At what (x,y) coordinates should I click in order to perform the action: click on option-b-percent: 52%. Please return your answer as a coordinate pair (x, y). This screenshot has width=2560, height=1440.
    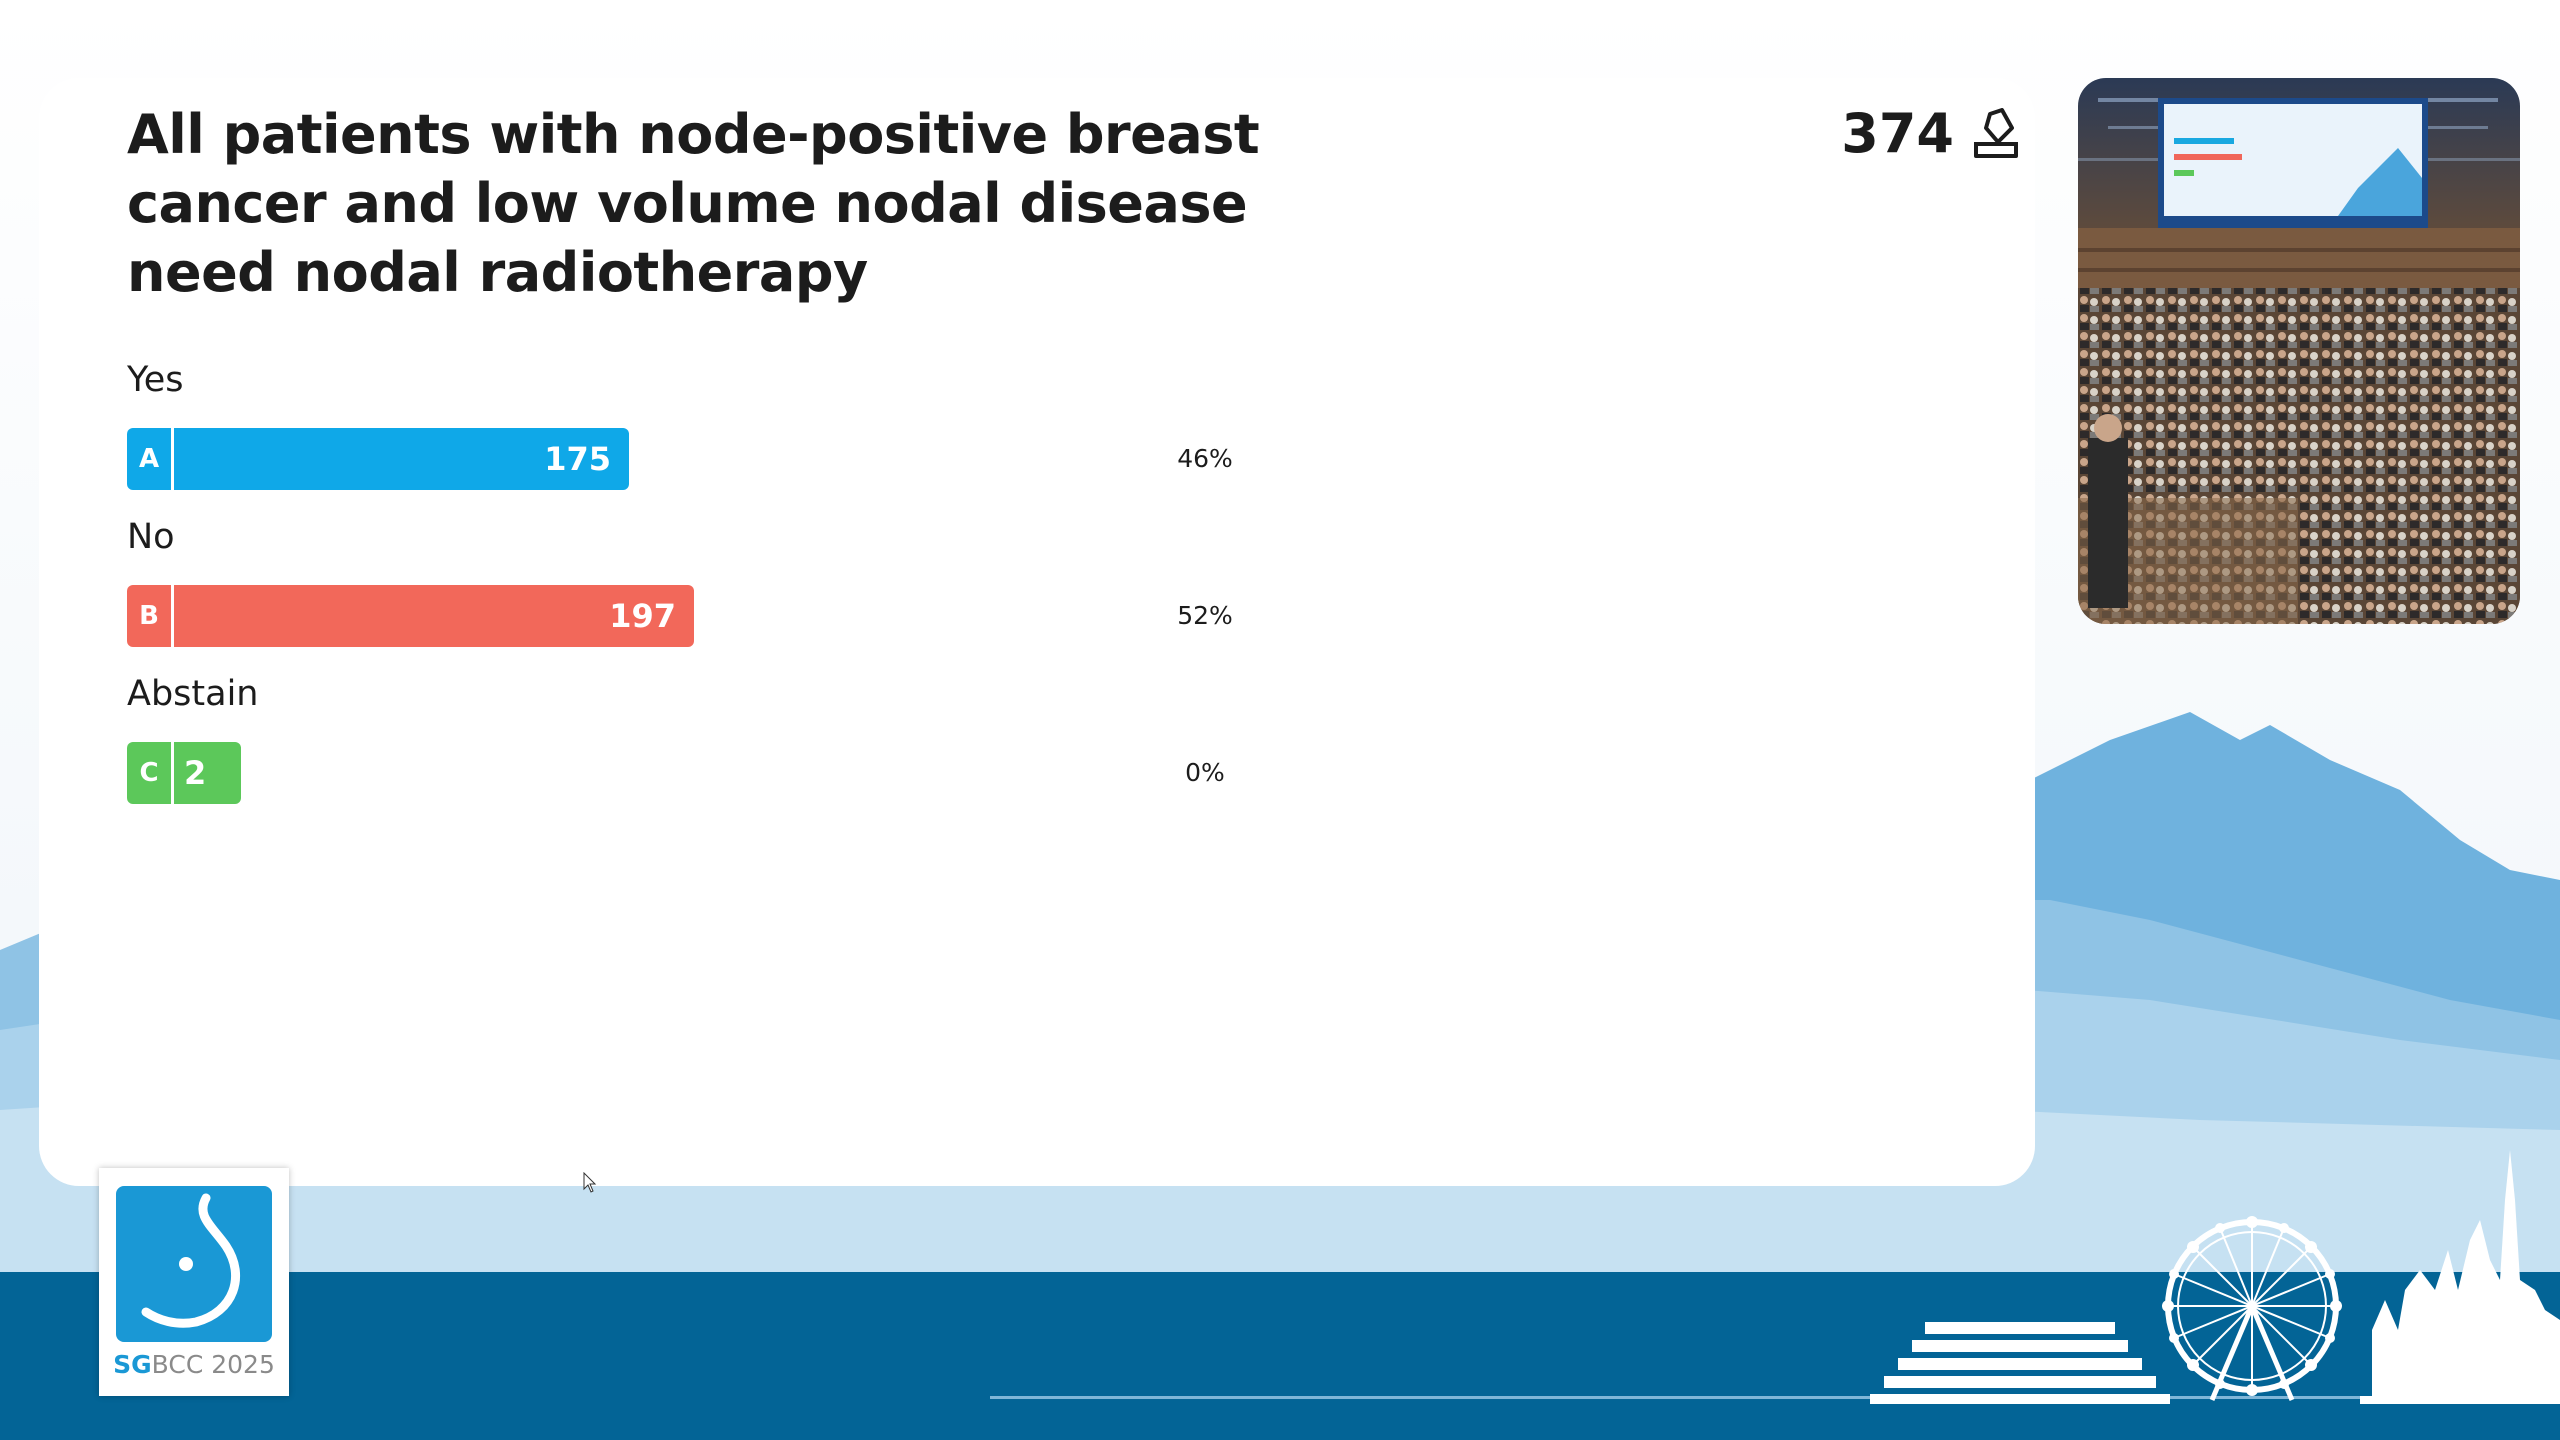
    Looking at the image, I should click on (1205, 615).